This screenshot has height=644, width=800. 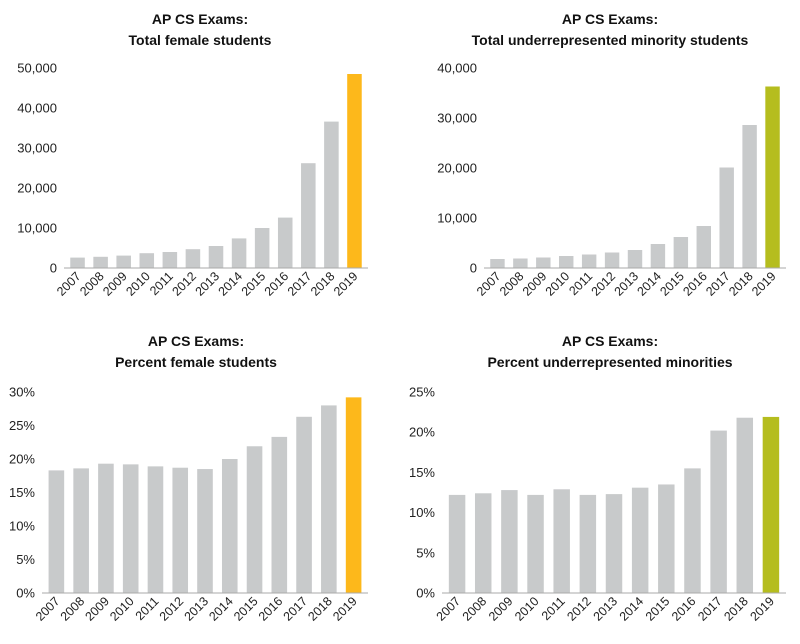 I want to click on y-tick-label: 0%, so click(x=425, y=593).